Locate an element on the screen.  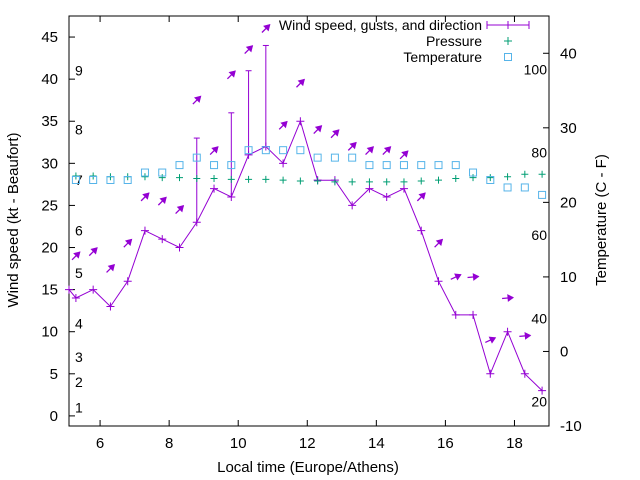
y-tick-label: 0 is located at coordinates (54, 416).